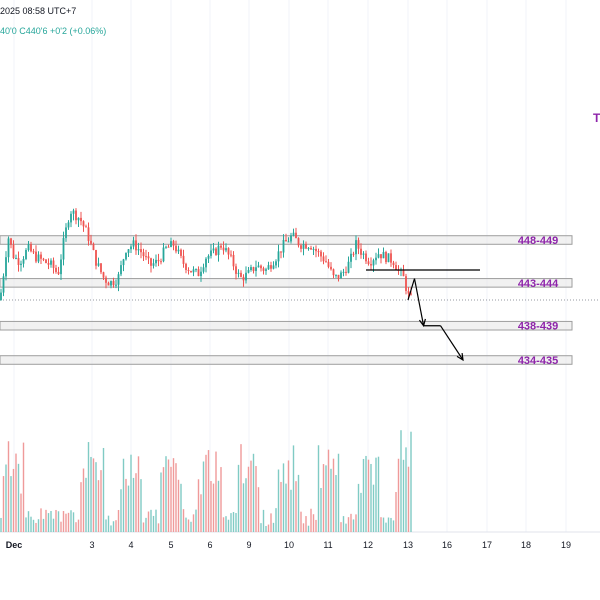 This screenshot has height=600, width=600. Describe the element at coordinates (408, 545) in the screenshot. I see `x-tick-label: 13` at that location.